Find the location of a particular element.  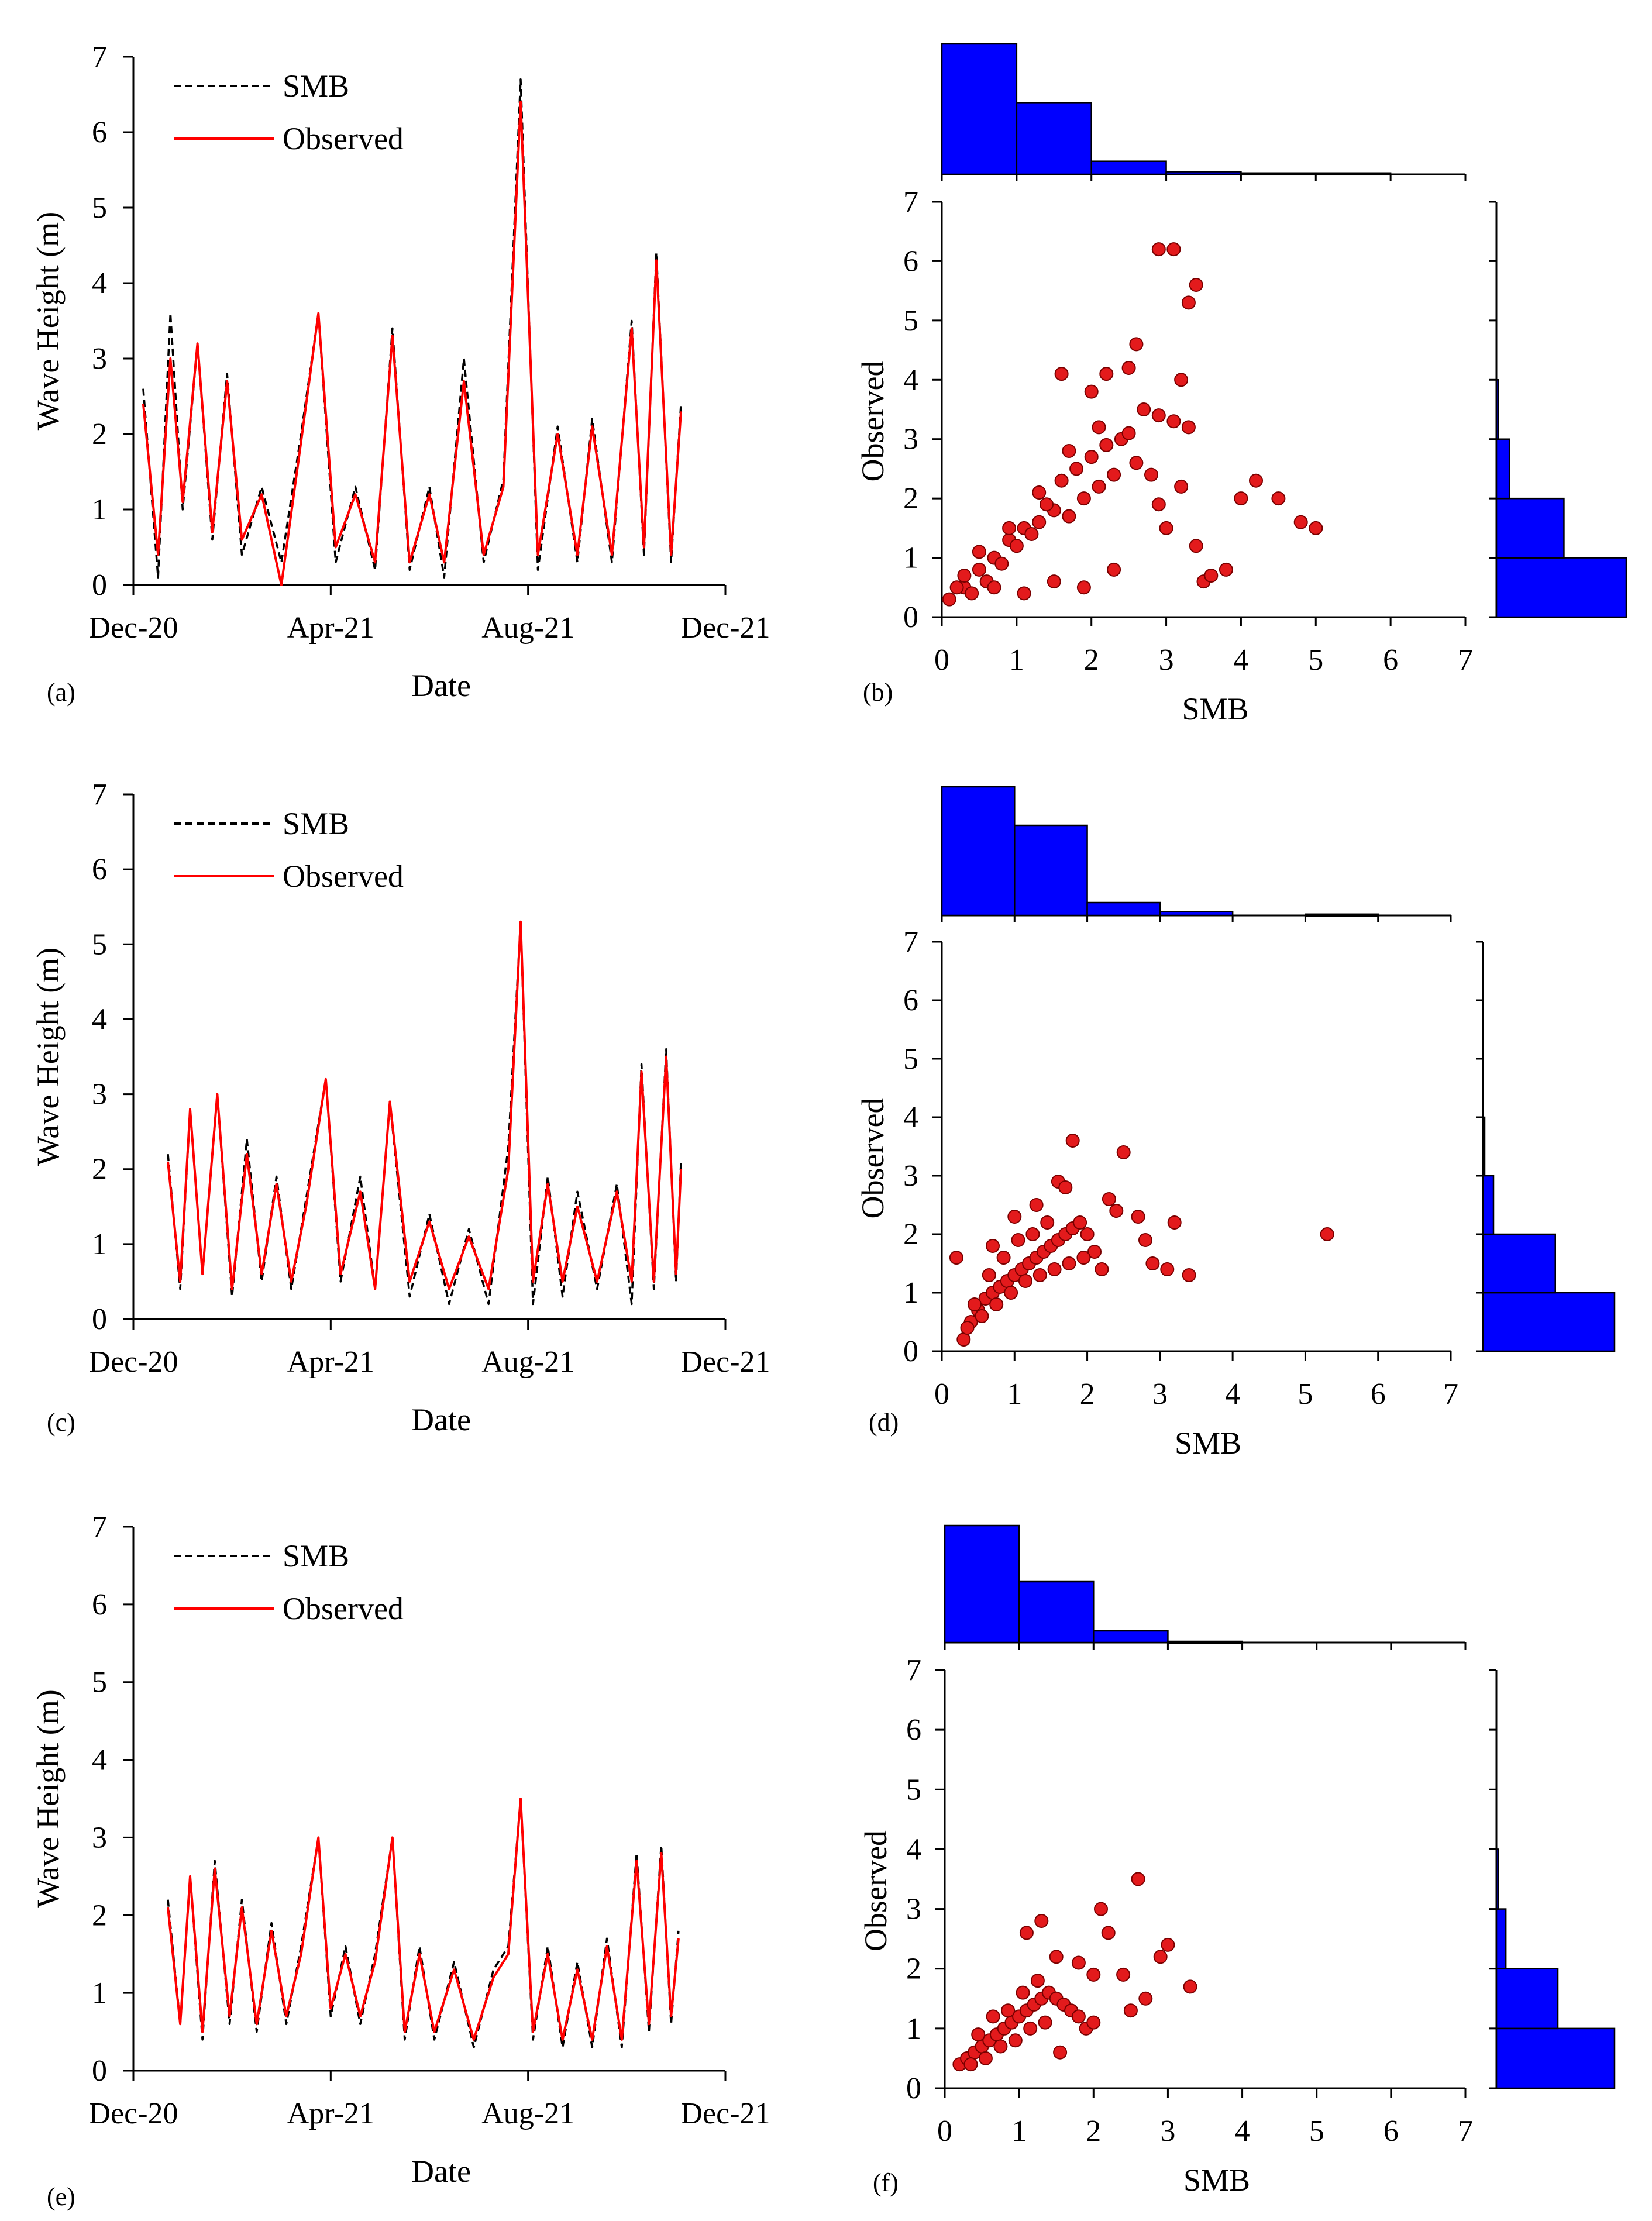

panel-f: (f) 0 1 2 3 4 5 6 7 0 1 2 3 4 5 6 7 SMB Observed is located at coordinates (1237, 1861).